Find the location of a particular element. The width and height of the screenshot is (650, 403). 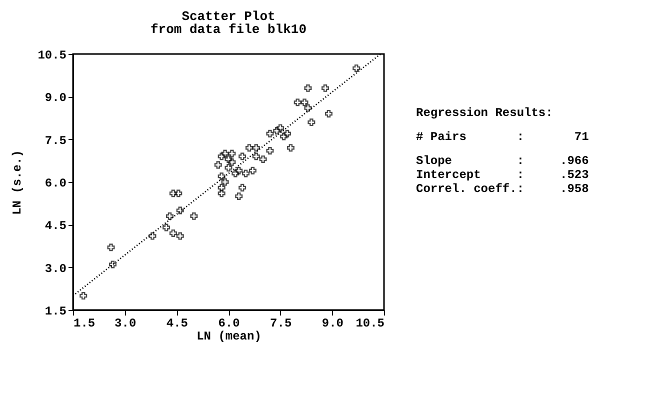

y-tick-label: 10.5 is located at coordinates (52, 55).